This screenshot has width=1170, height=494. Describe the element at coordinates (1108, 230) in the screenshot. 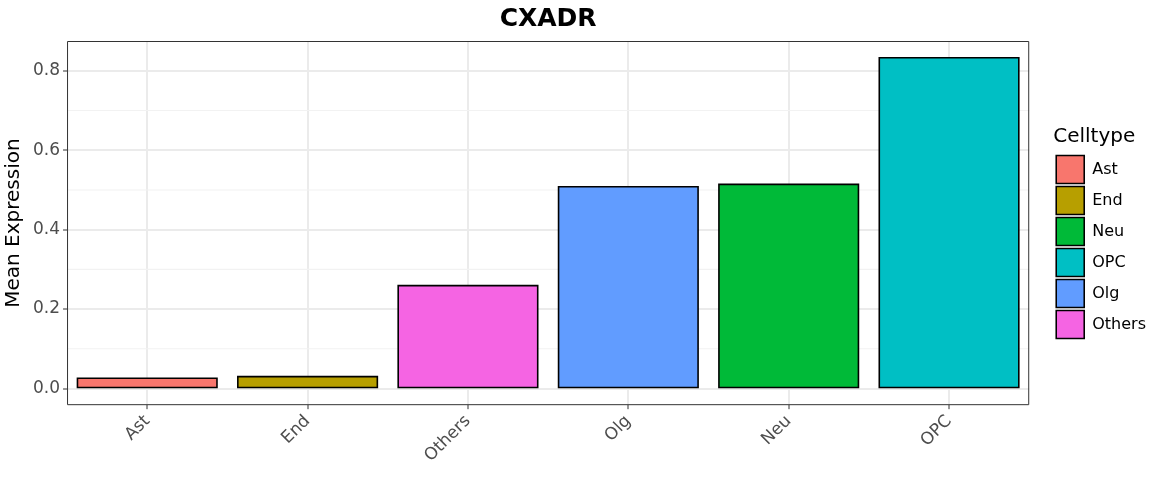

I see `legend-label: Neu` at that location.